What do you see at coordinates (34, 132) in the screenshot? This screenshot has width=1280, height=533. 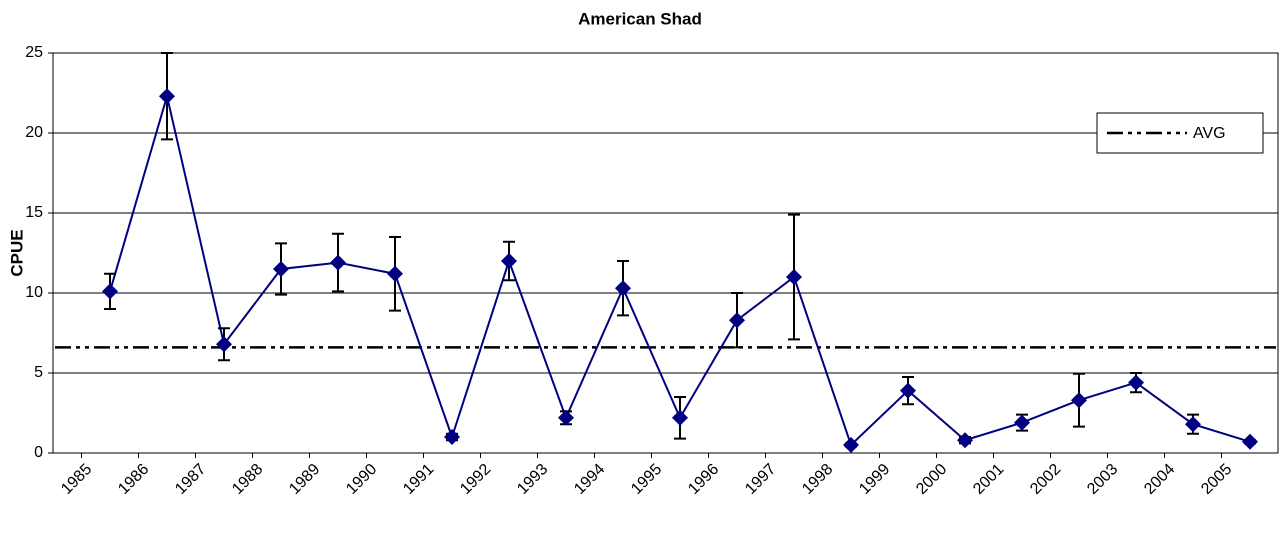 I see `y-tick-label: 20` at bounding box center [34, 132].